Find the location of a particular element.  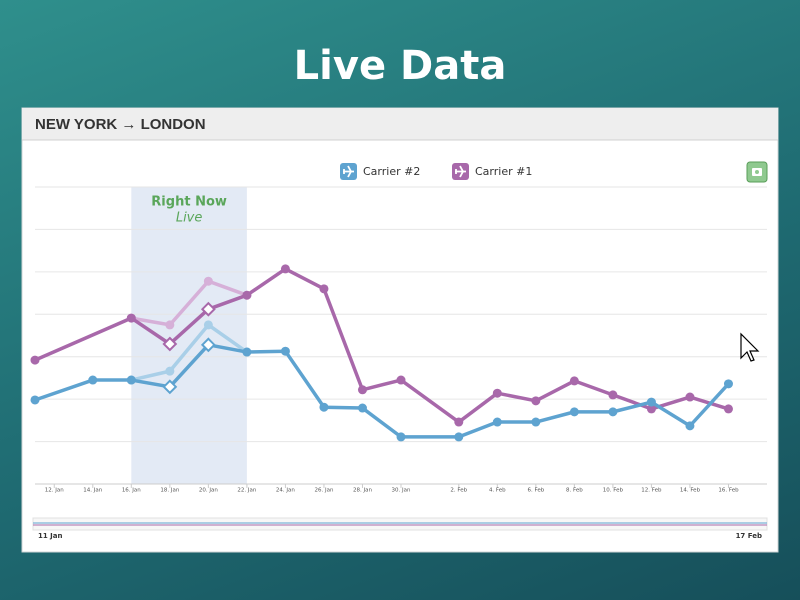

navigator-start: 11 Jan is located at coordinates (50, 536).